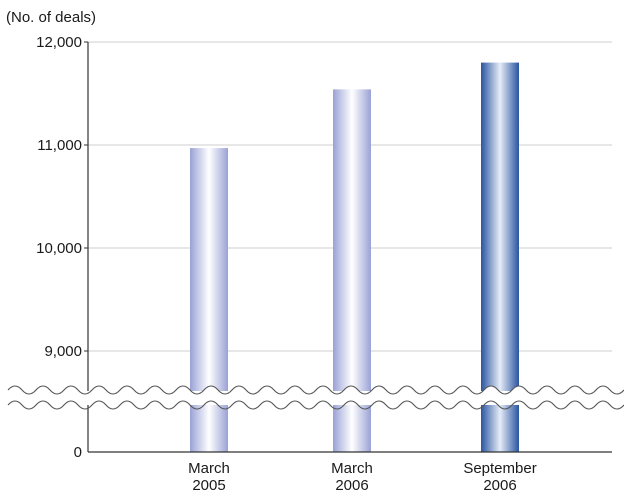 The height and width of the screenshot is (496, 624). What do you see at coordinates (208, 485) in the screenshot?
I see `x-category-label: 2005` at bounding box center [208, 485].